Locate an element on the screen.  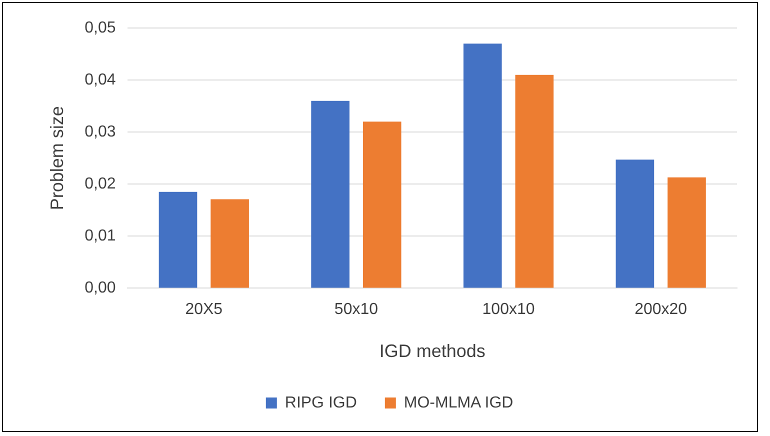
y-tick-label: 0,03 is located at coordinates (100, 131).